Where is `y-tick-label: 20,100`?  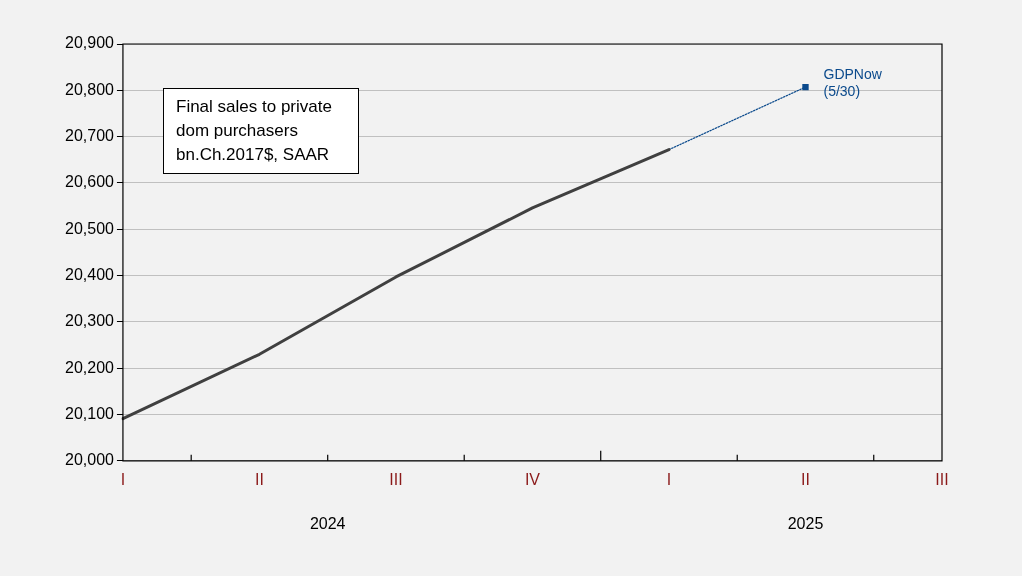 y-tick-label: 20,100 is located at coordinates (90, 413).